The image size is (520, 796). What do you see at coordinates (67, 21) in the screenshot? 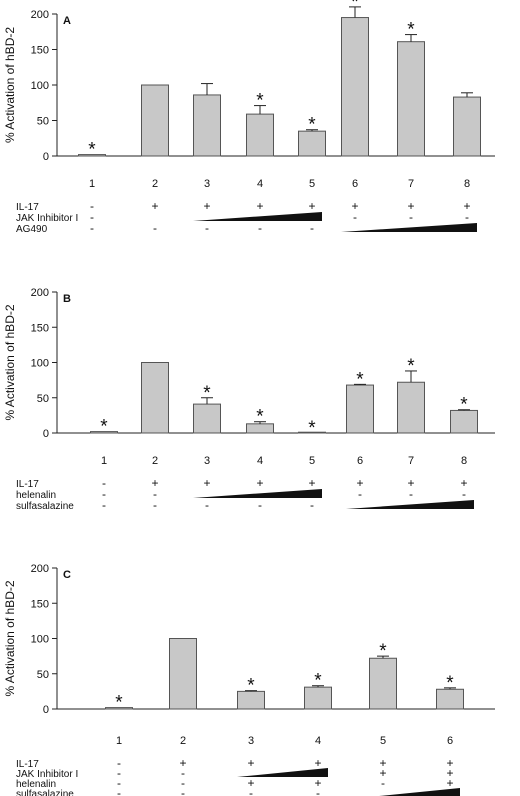
I see `panel-label: A` at bounding box center [67, 21].